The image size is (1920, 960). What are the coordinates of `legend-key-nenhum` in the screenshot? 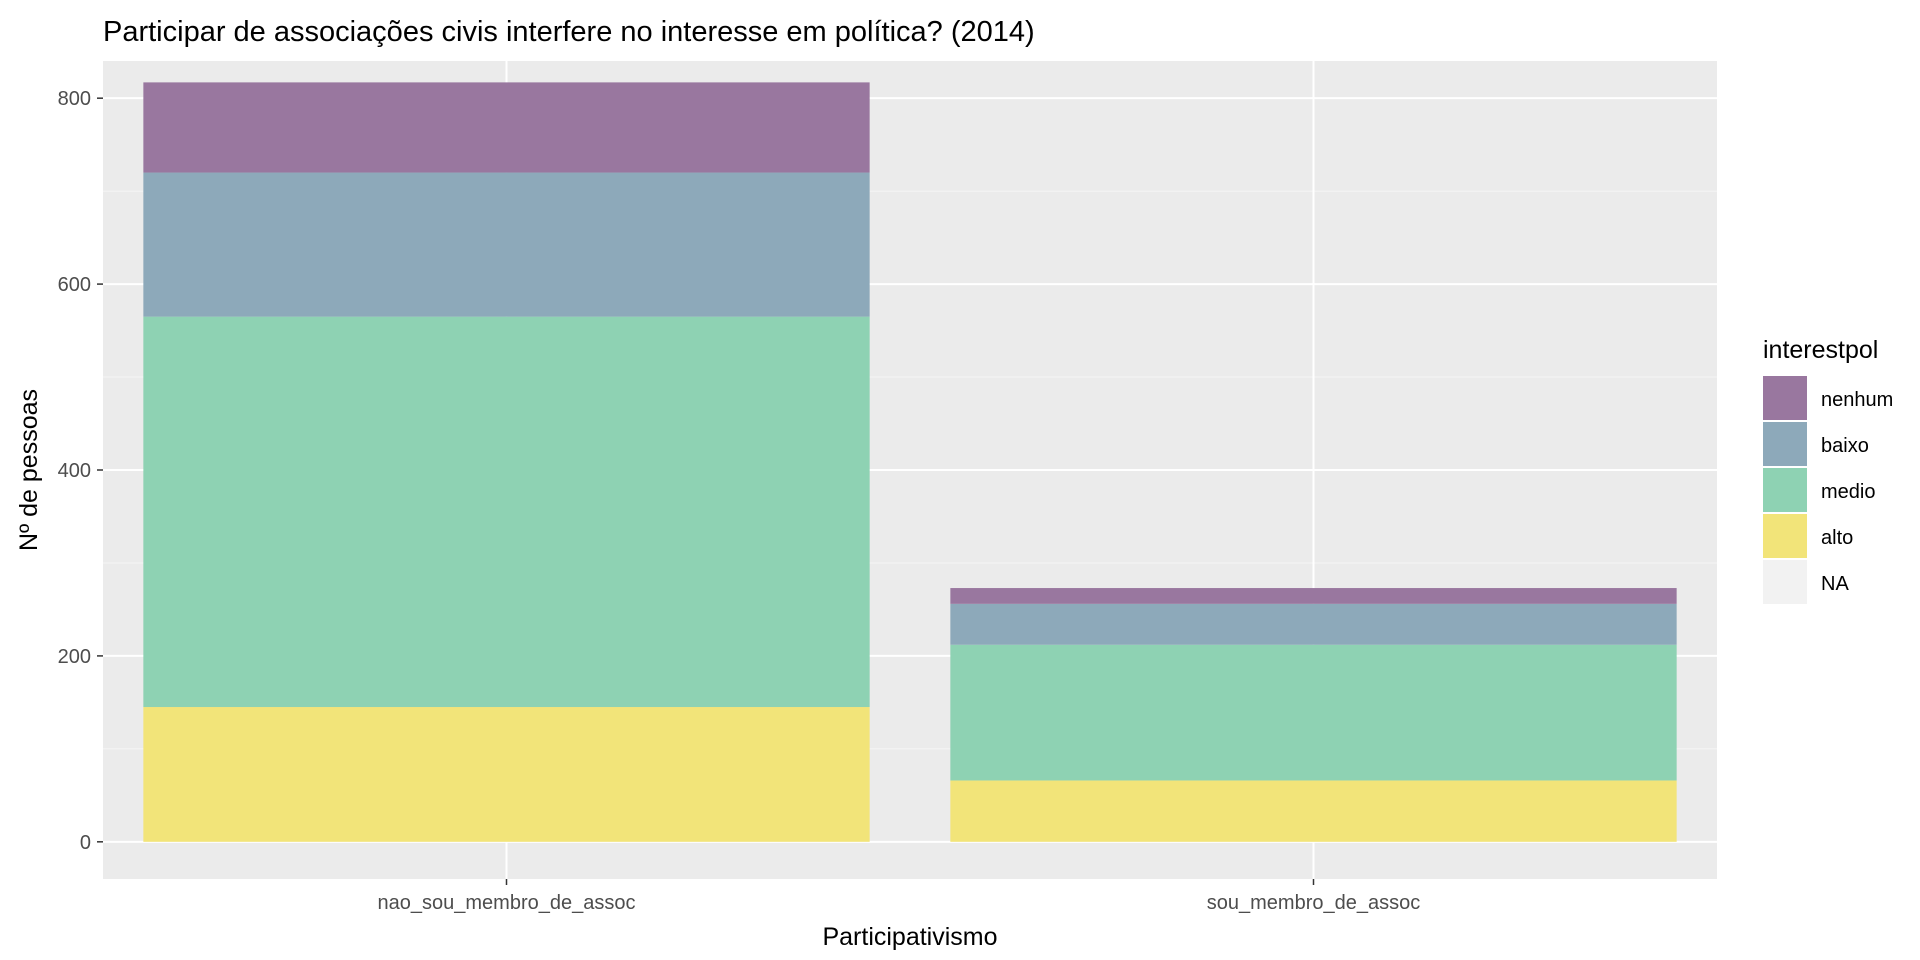 It's located at (1785, 398).